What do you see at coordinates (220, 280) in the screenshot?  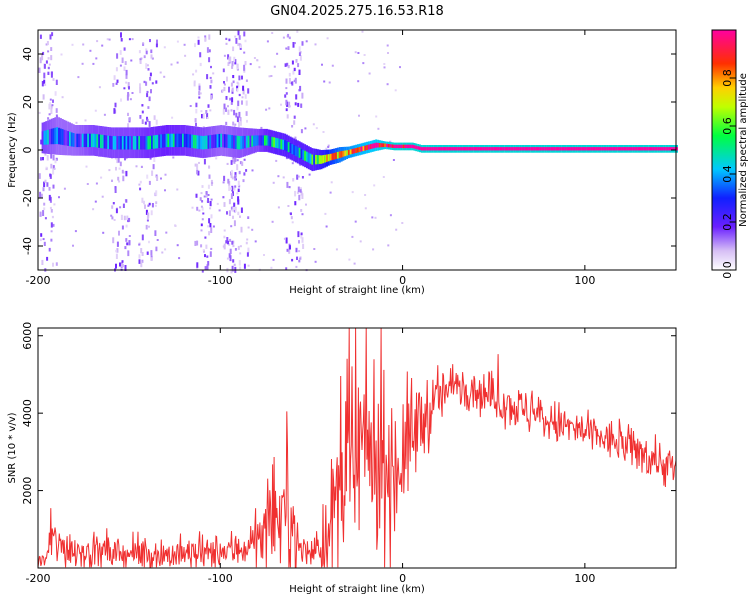 I see `spectrogram-x-tick-label: -100` at bounding box center [220, 280].